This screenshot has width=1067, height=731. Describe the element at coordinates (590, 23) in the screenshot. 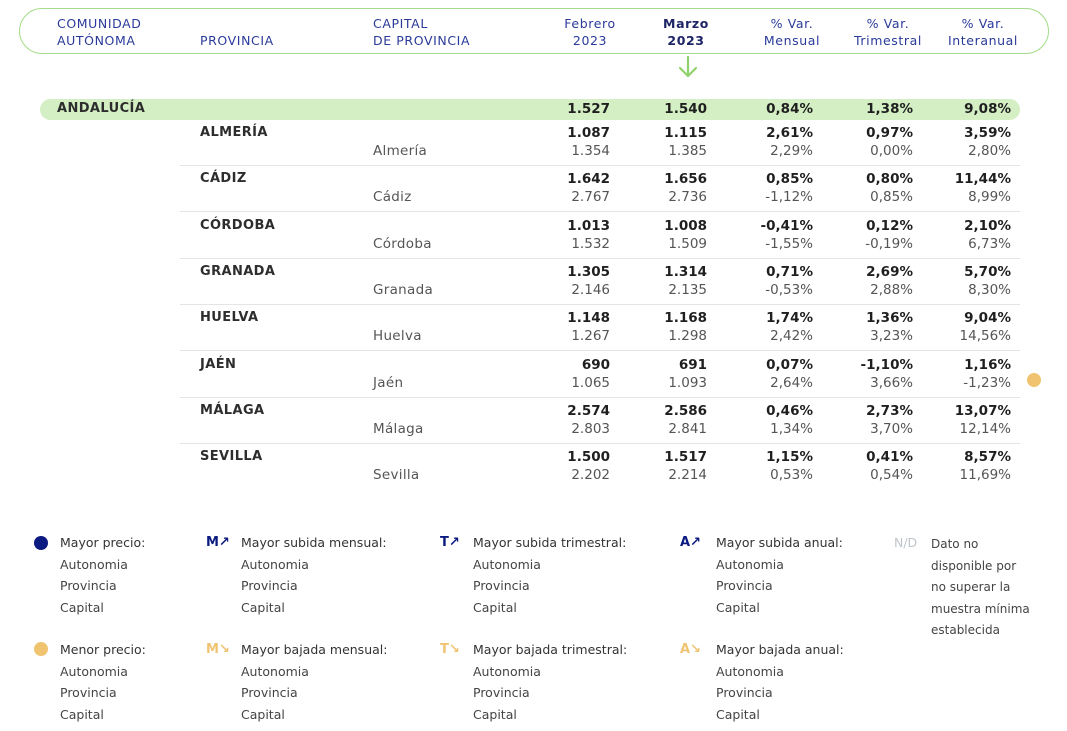

I see `header-febrero-line1: Febrero` at that location.